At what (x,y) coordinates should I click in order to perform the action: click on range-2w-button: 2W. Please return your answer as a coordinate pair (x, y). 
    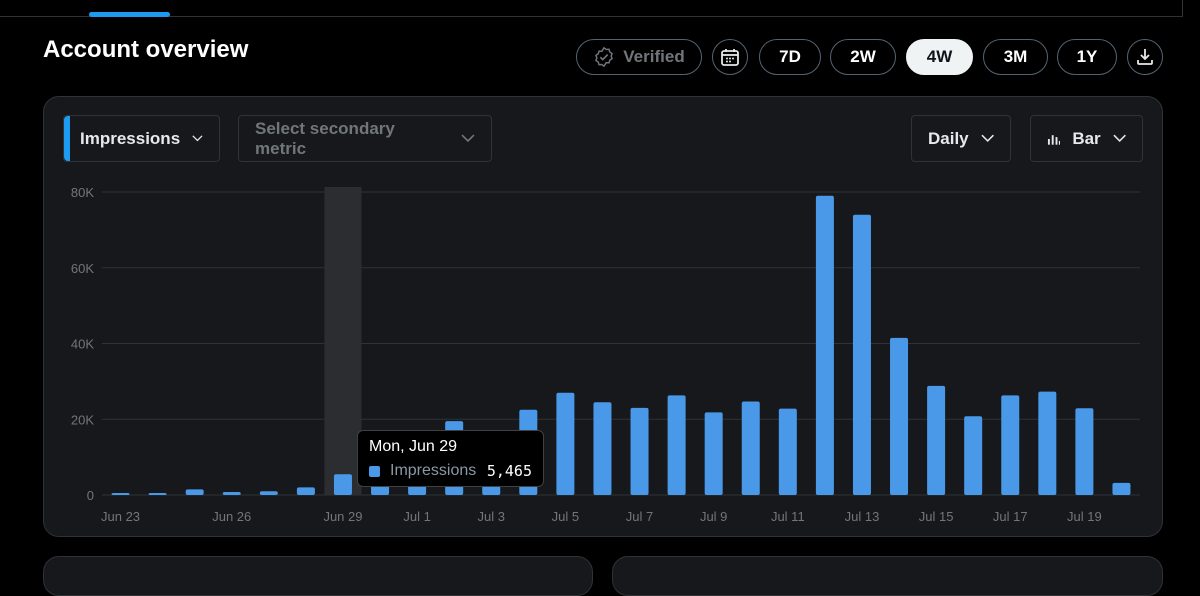
    Looking at the image, I should click on (863, 57).